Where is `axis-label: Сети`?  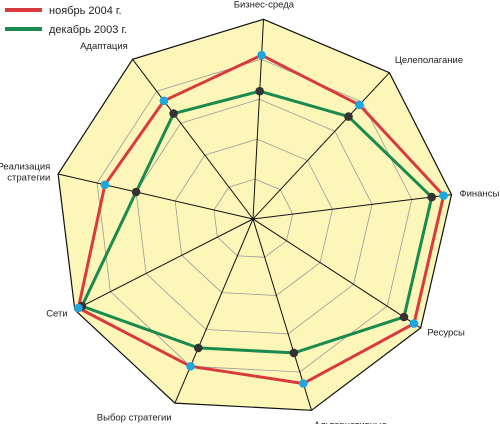 axis-label: Сети is located at coordinates (57, 313).